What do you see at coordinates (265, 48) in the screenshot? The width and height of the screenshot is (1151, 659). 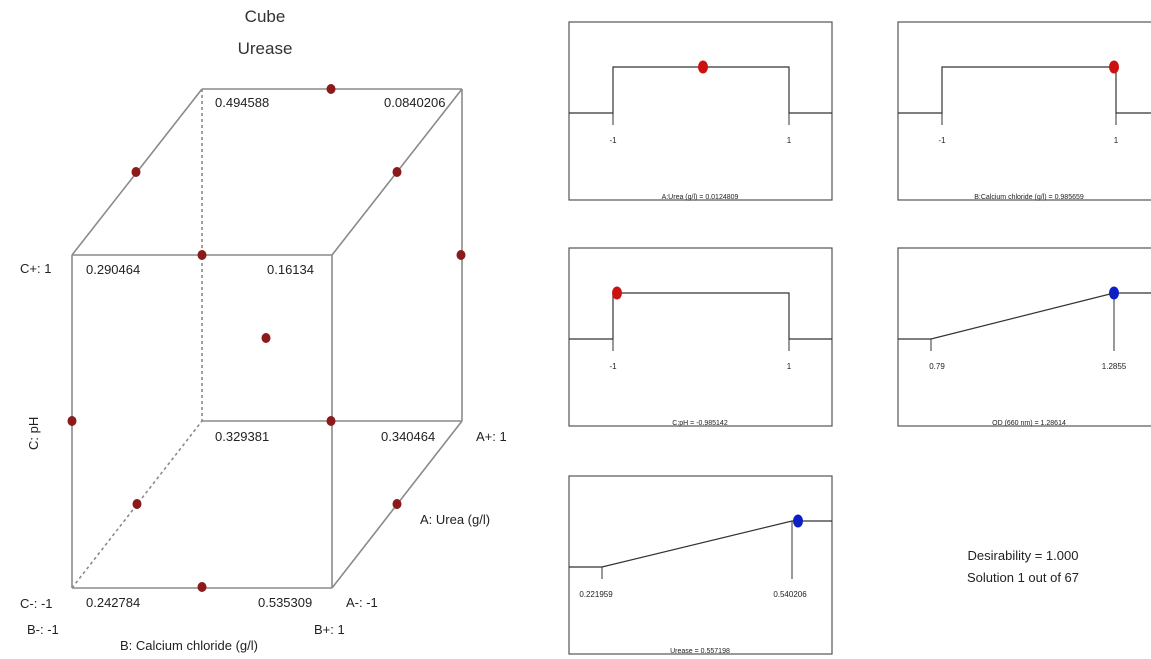 I see `cube-subtitle: Urease` at bounding box center [265, 48].